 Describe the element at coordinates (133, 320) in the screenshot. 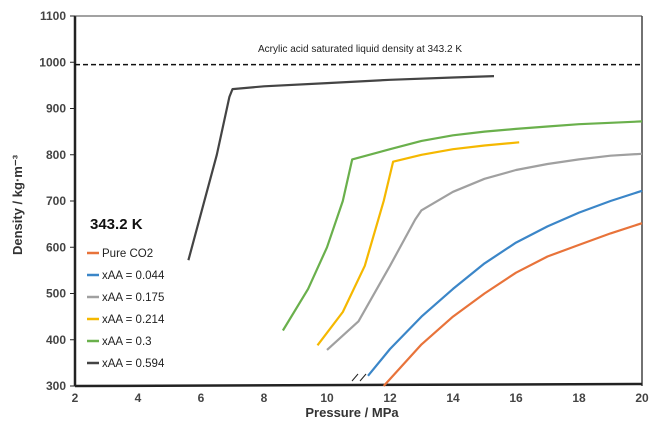

I see `legend-entry: xAA = 0.214` at that location.